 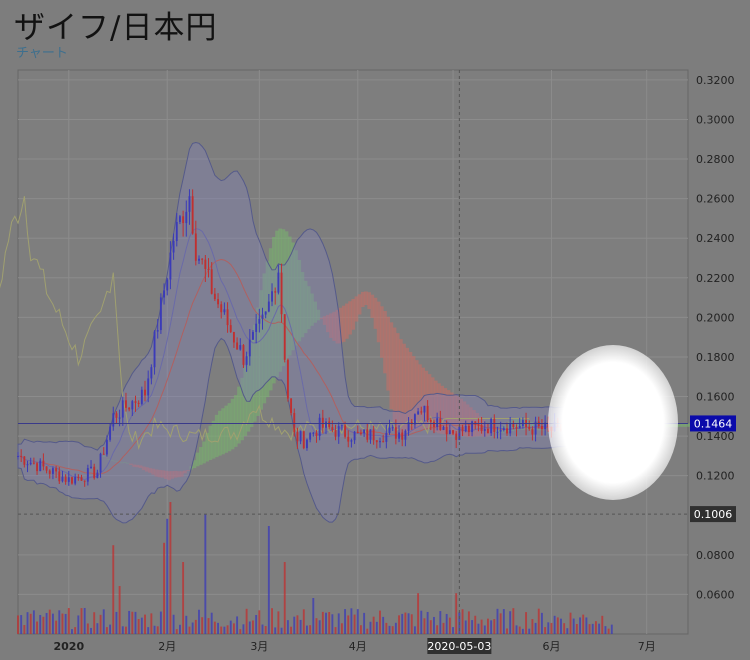 I want to click on last-price-badge, so click(x=713, y=423).